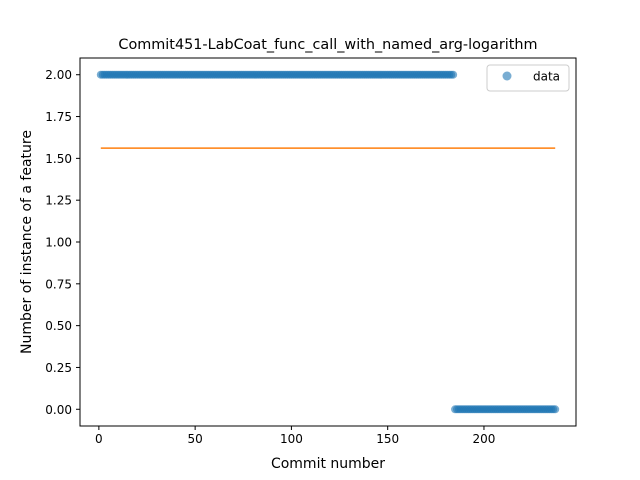 The image size is (640, 480). Describe the element at coordinates (328, 464) in the screenshot. I see `x-axis-label: Commit number` at that location.